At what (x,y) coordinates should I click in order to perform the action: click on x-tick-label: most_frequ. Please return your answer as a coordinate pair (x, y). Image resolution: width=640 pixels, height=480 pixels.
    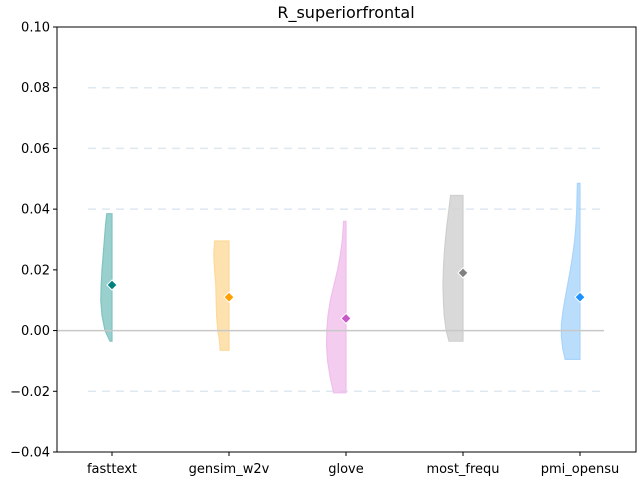
    Looking at the image, I should click on (462, 469).